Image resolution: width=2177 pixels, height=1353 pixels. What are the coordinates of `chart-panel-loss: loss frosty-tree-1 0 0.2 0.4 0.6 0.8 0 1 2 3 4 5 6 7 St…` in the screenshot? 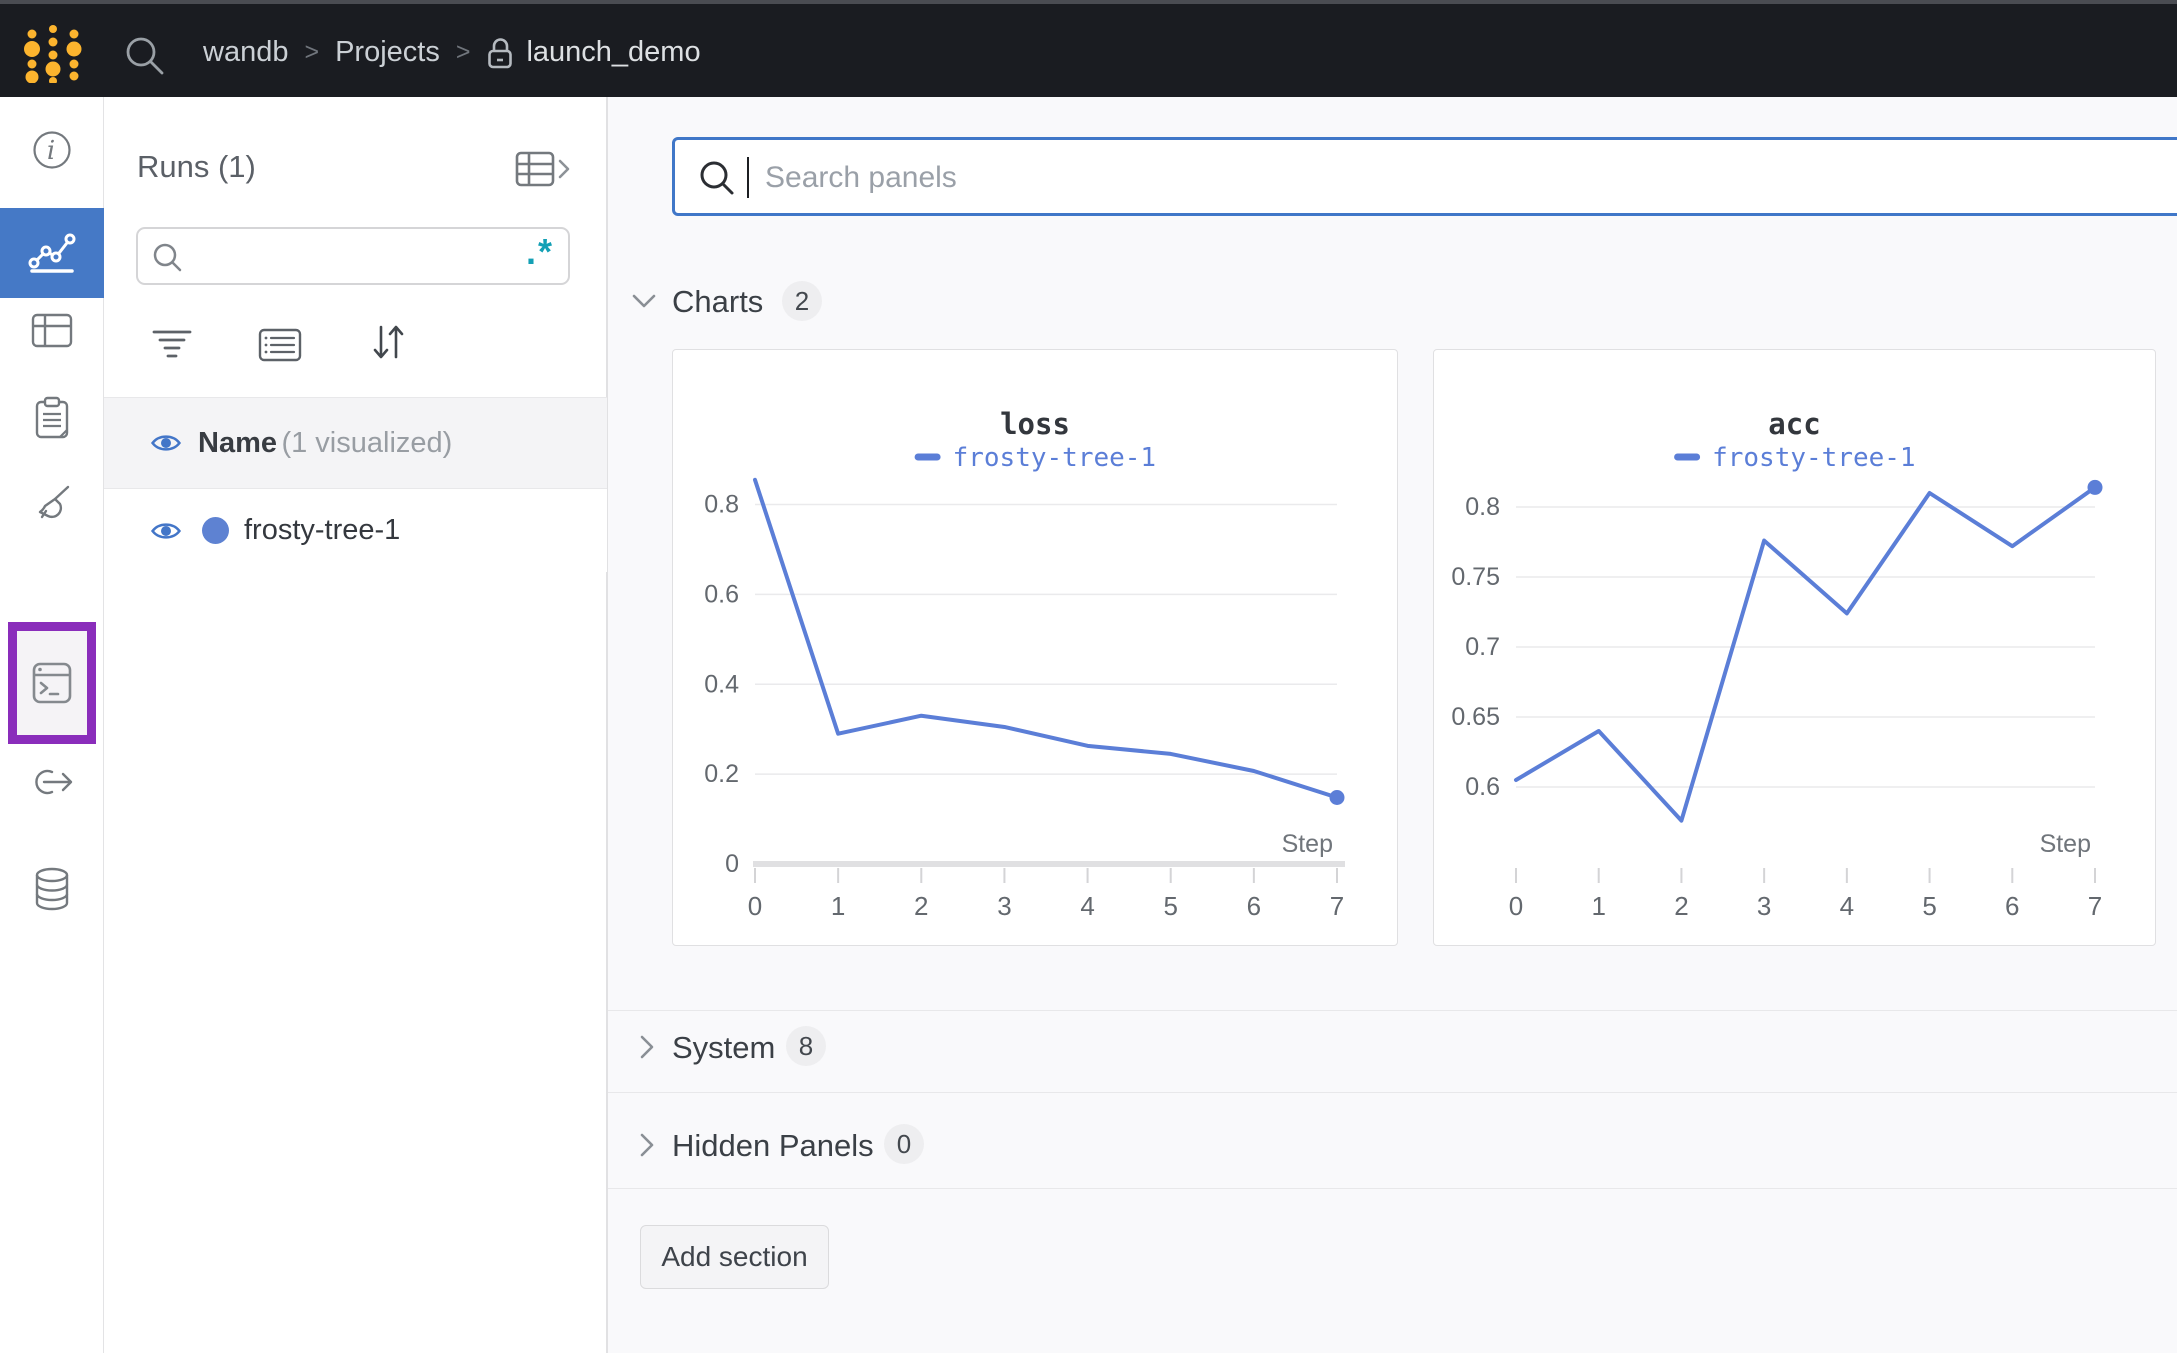 It's located at (1035, 647).